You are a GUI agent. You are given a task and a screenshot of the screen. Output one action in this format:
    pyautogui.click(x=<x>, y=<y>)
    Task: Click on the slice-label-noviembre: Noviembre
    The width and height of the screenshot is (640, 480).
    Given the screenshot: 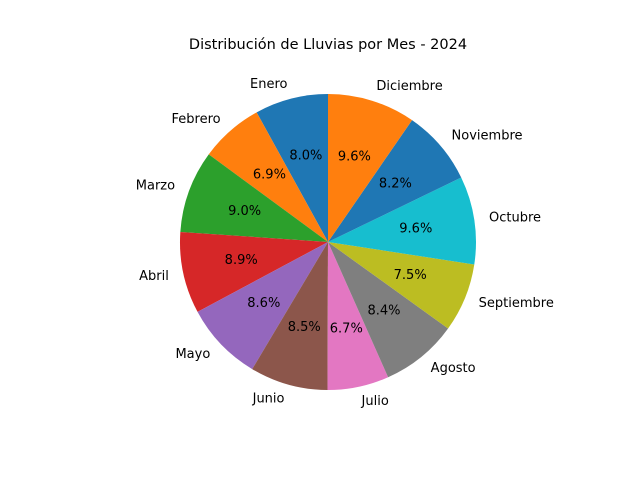 What is the action you would take?
    pyautogui.click(x=487, y=135)
    